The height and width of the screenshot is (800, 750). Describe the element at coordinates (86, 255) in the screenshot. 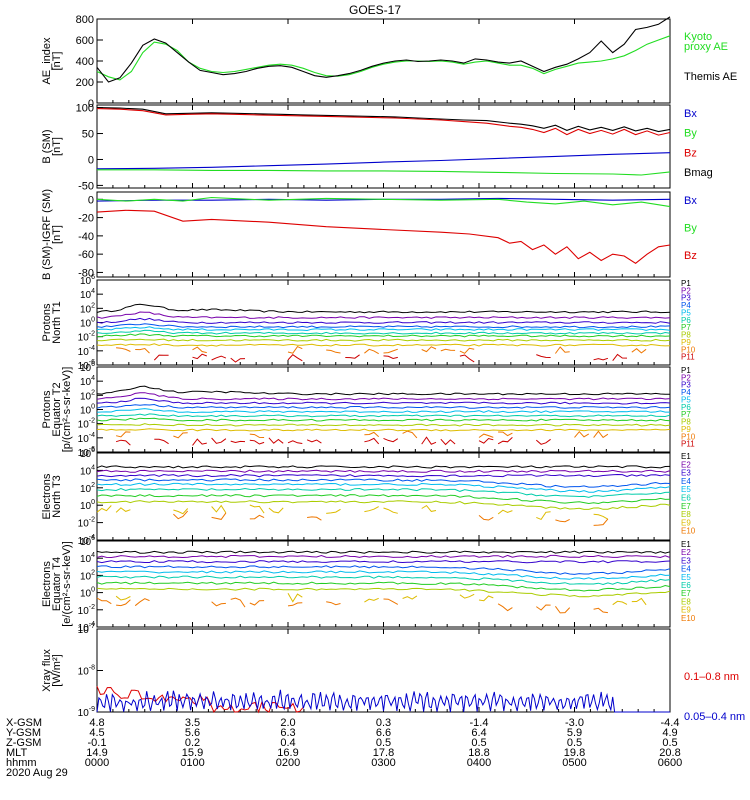

I see `y-tick-label: -60` at that location.